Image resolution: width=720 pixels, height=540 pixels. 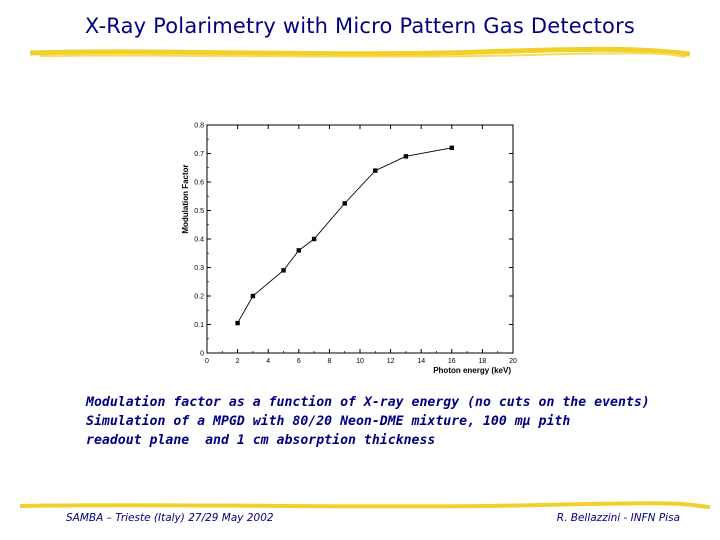 What do you see at coordinates (238, 361) in the screenshot?
I see `x-tick-label: 2` at bounding box center [238, 361].